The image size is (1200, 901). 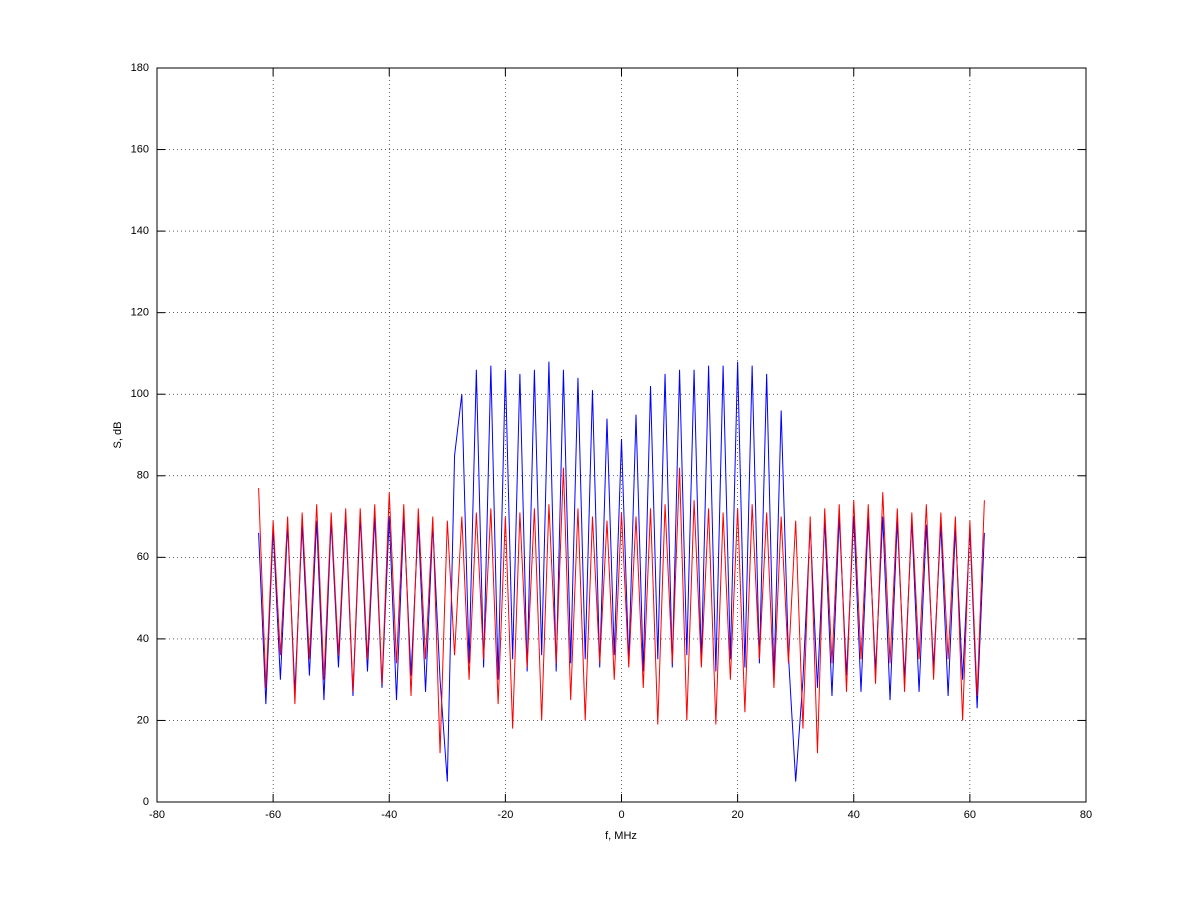 I want to click on x-tick-label: 20, so click(x=738, y=815).